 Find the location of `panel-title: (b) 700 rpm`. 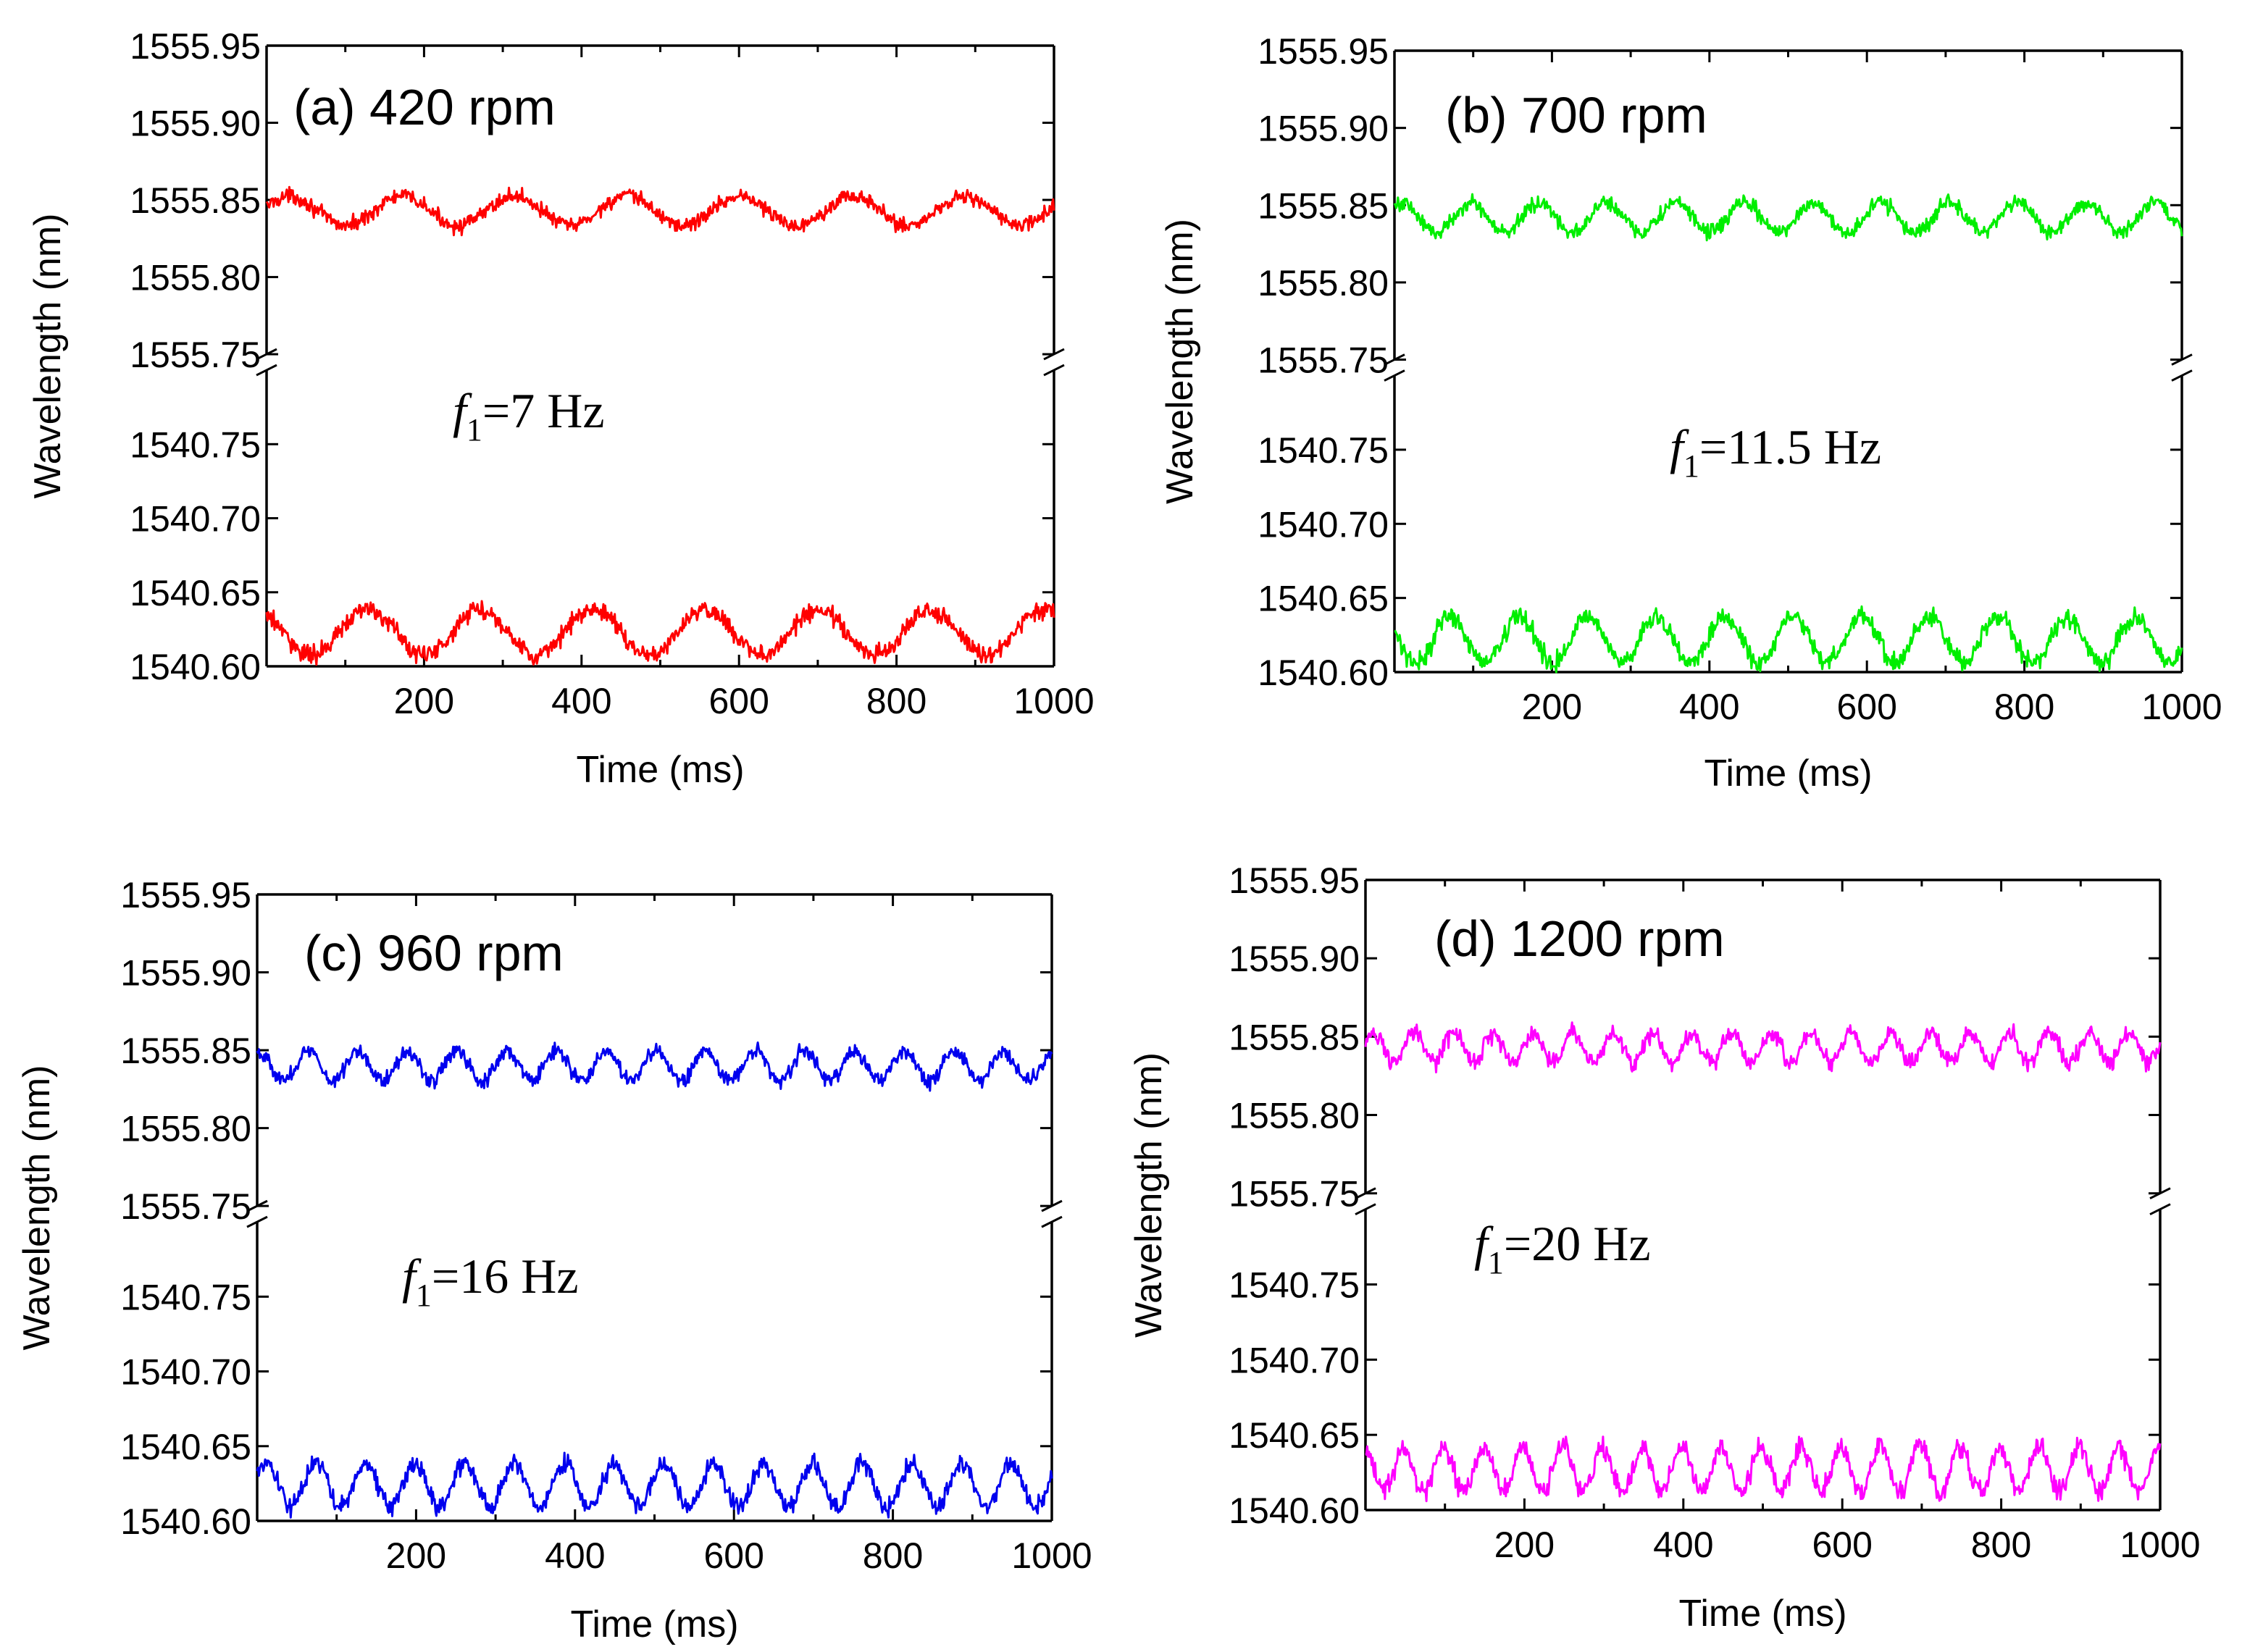

panel-title: (b) 700 rpm is located at coordinates (1576, 115).